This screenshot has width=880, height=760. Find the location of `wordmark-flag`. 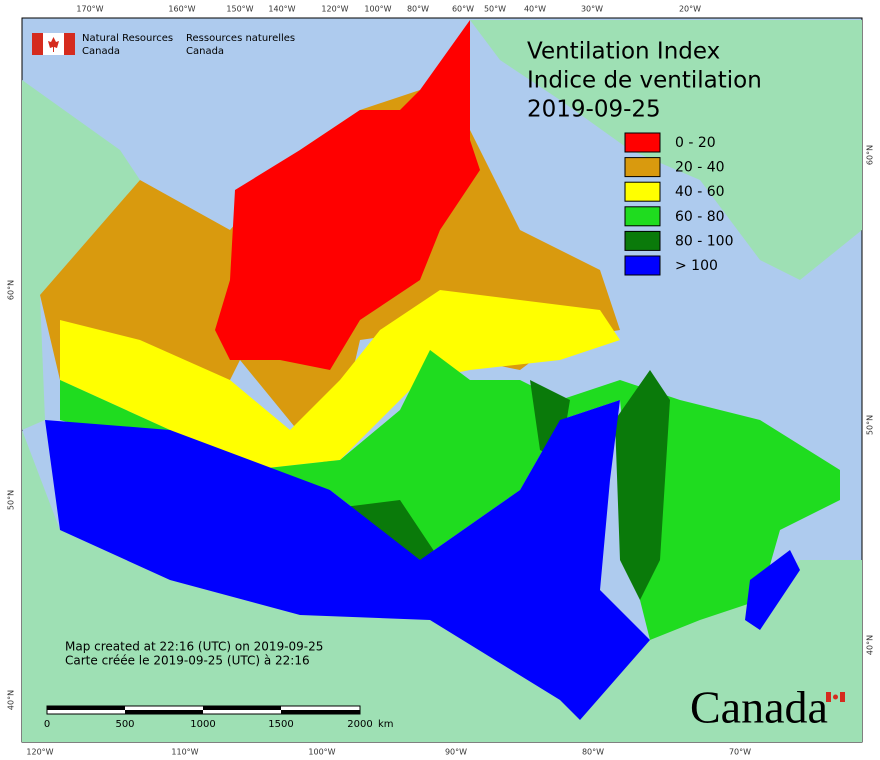

wordmark-flag is located at coordinates (835, 697).